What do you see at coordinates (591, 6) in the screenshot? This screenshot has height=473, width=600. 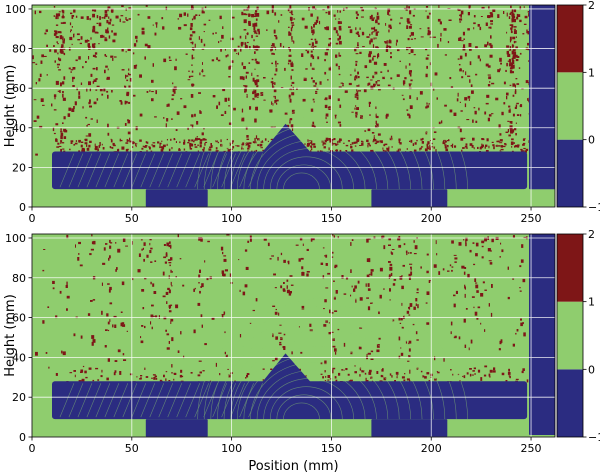 I see `colorbar-tick-label: 2` at bounding box center [591, 6].